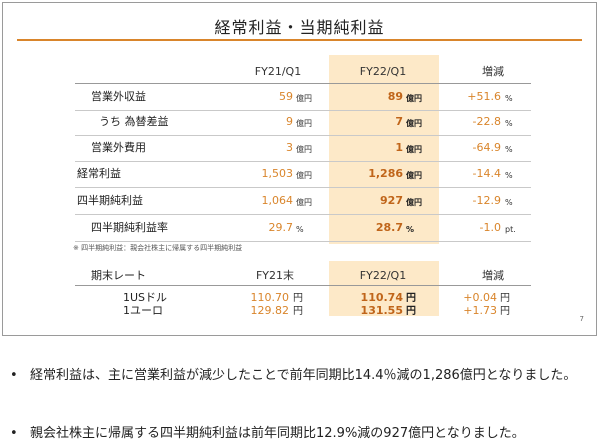  What do you see at coordinates (270, 297) in the screenshot?
I see `rate-fy21-value: 110.70` at bounding box center [270, 297].